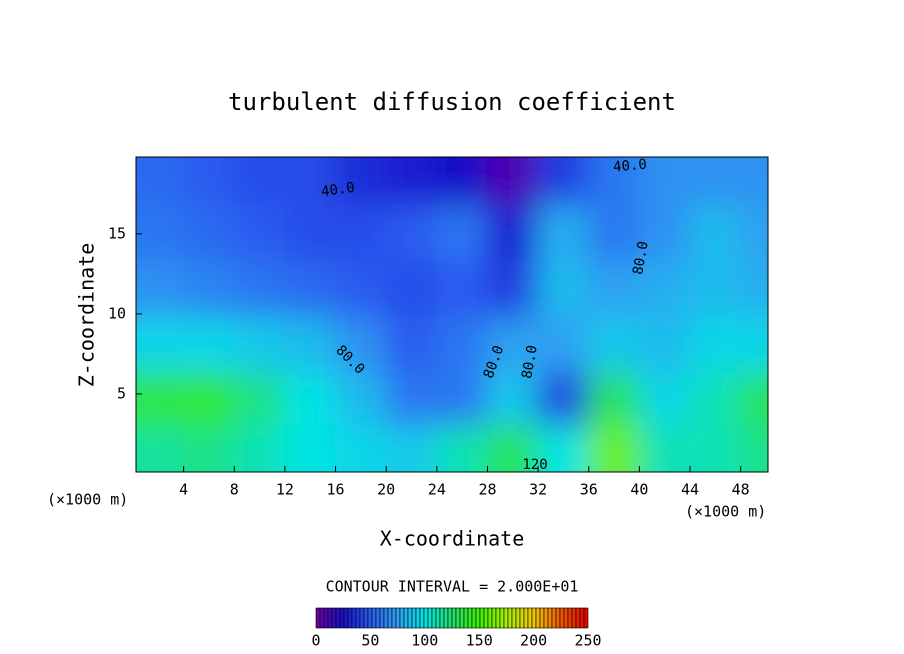  Describe the element at coordinates (117, 233) in the screenshot. I see `y-tick-label: 15` at that location.